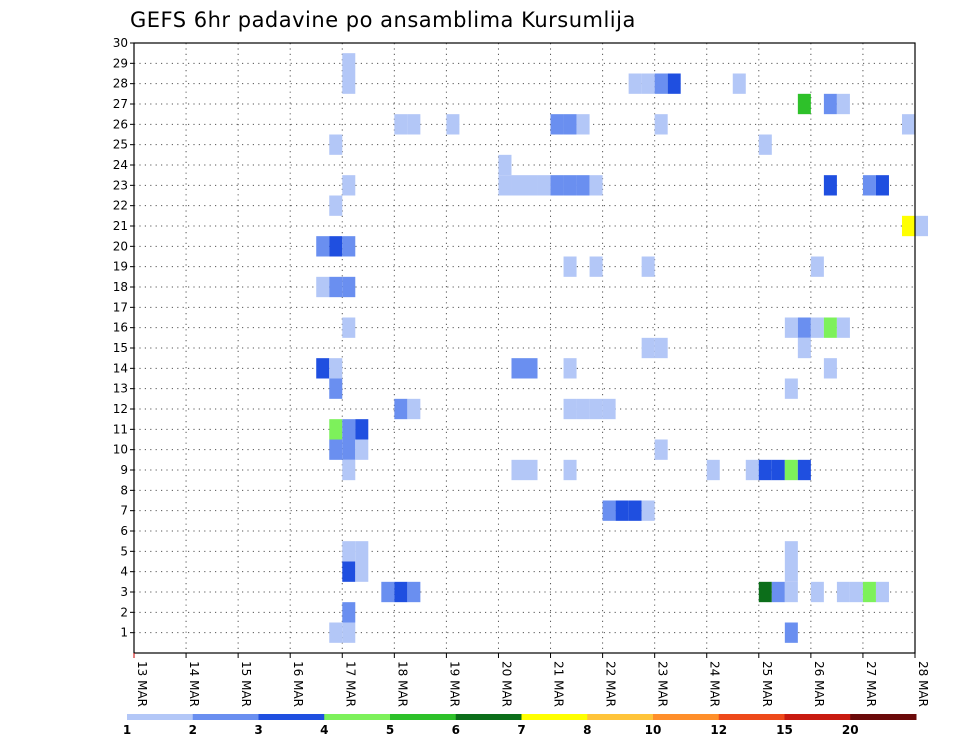  Describe the element at coordinates (120, 389) in the screenshot. I see `y-tick-label: 13` at that location.